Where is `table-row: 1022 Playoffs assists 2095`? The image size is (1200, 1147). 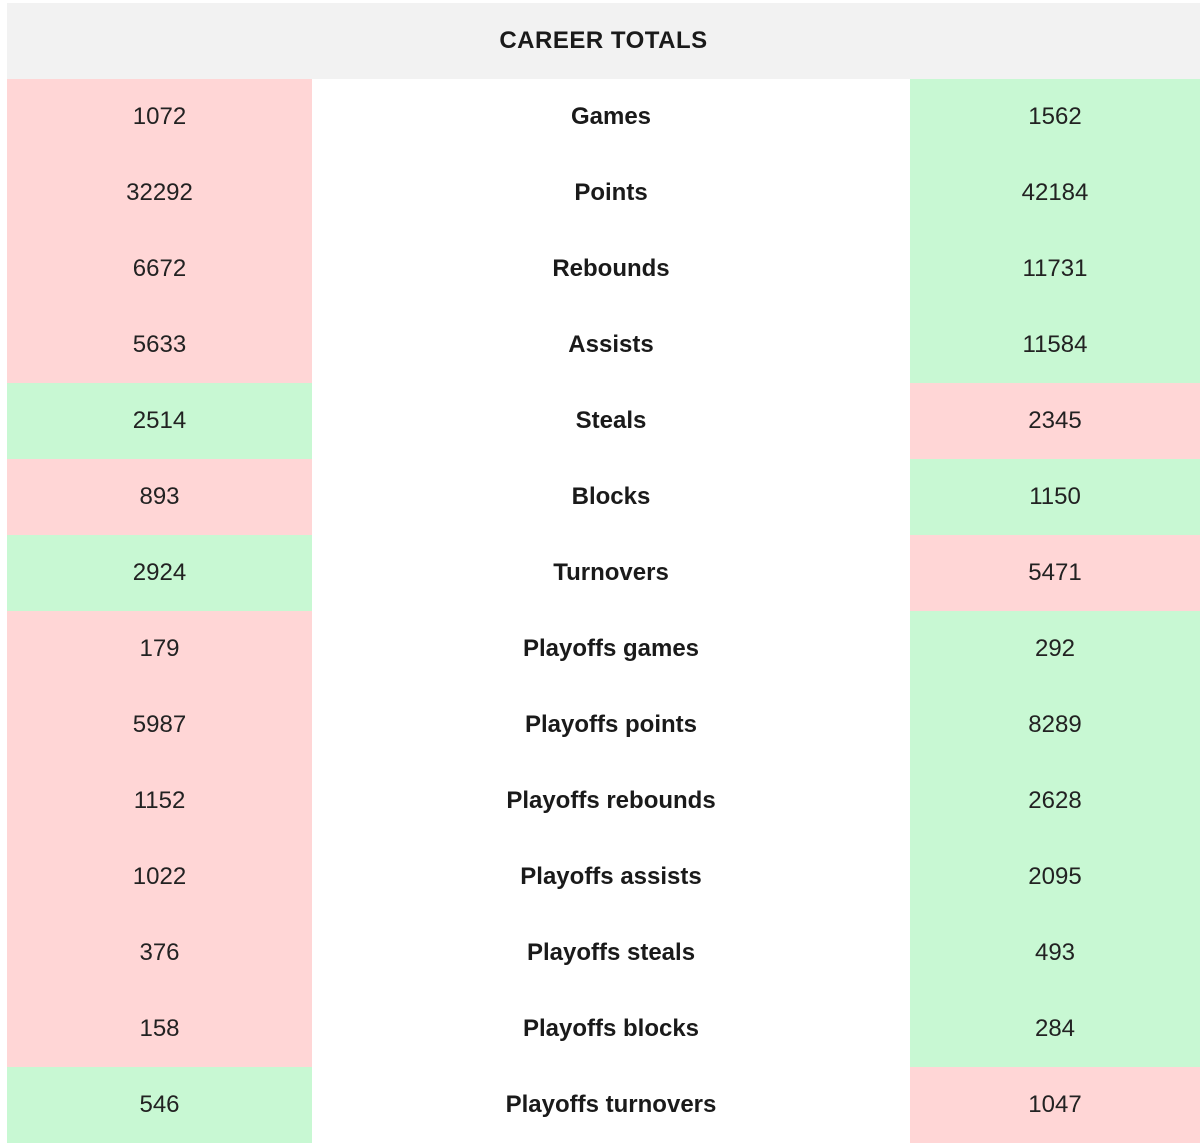
table-row: 1022 Playoffs assists 2095 is located at coordinates (603, 877).